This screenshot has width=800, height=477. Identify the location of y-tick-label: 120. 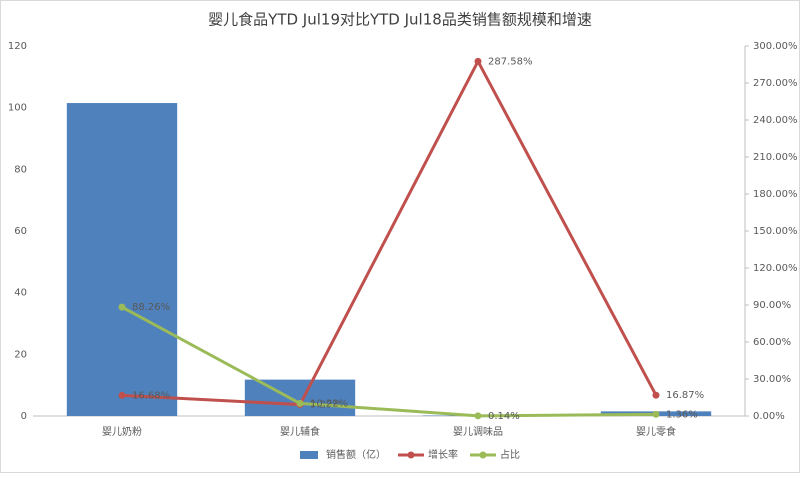
(17, 46).